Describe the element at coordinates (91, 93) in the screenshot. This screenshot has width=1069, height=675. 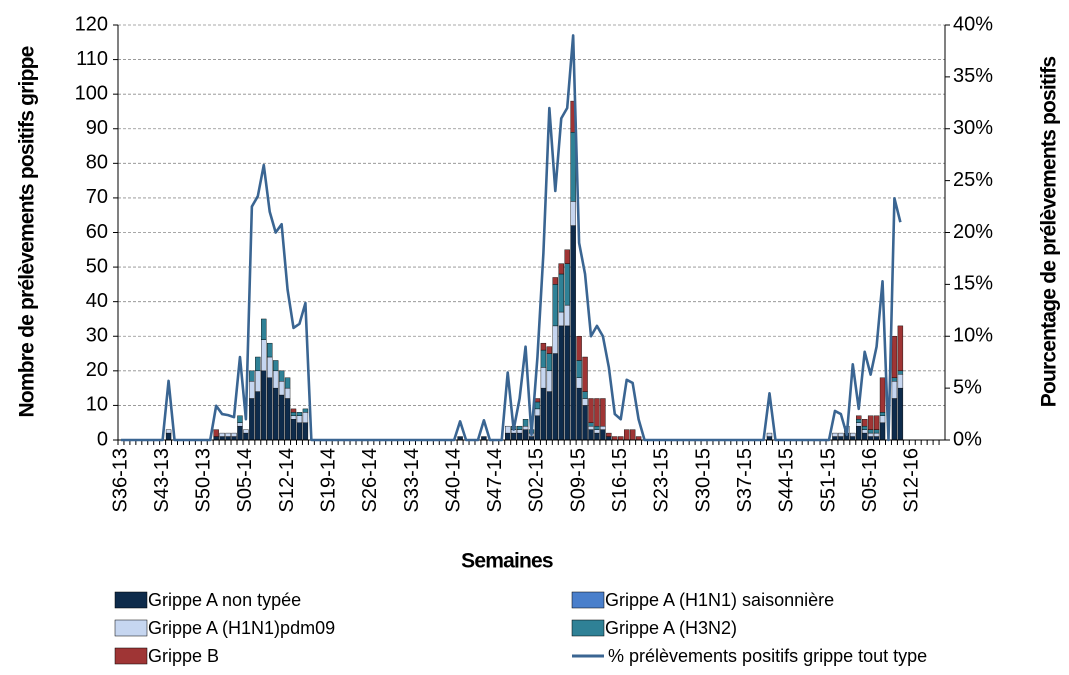
I see `y-tick-label: 100` at that location.